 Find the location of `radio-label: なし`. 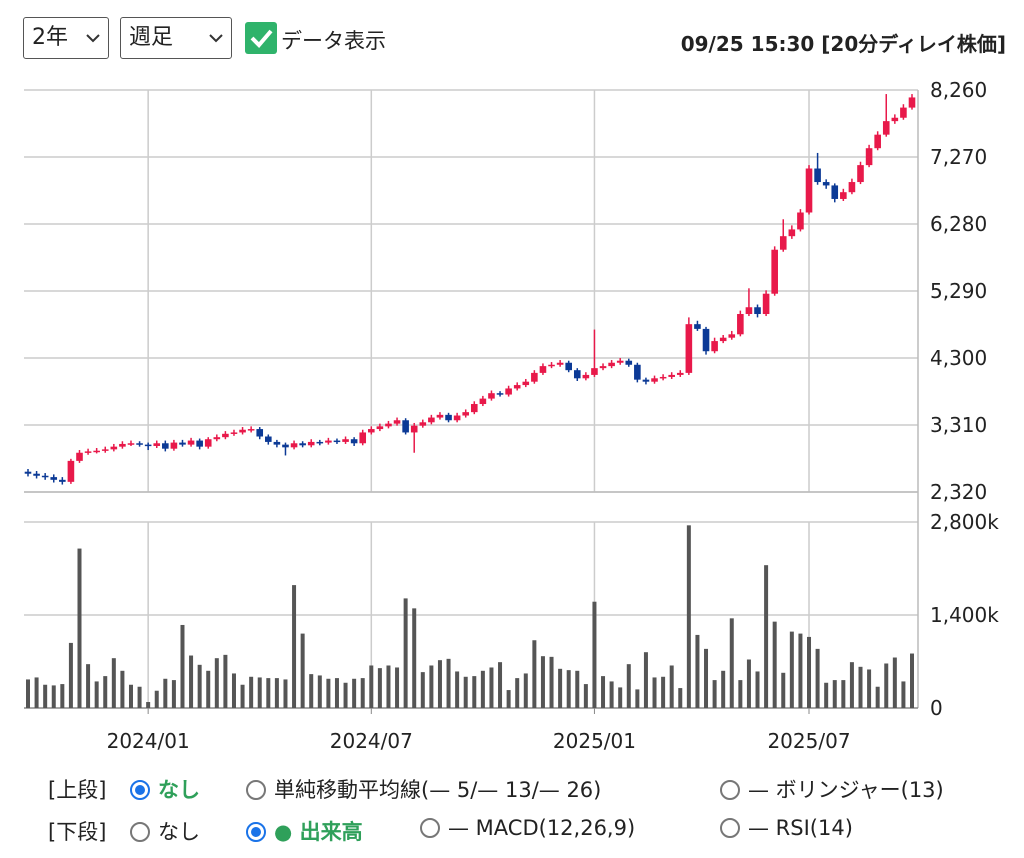

radio-label: なし is located at coordinates (179, 790).